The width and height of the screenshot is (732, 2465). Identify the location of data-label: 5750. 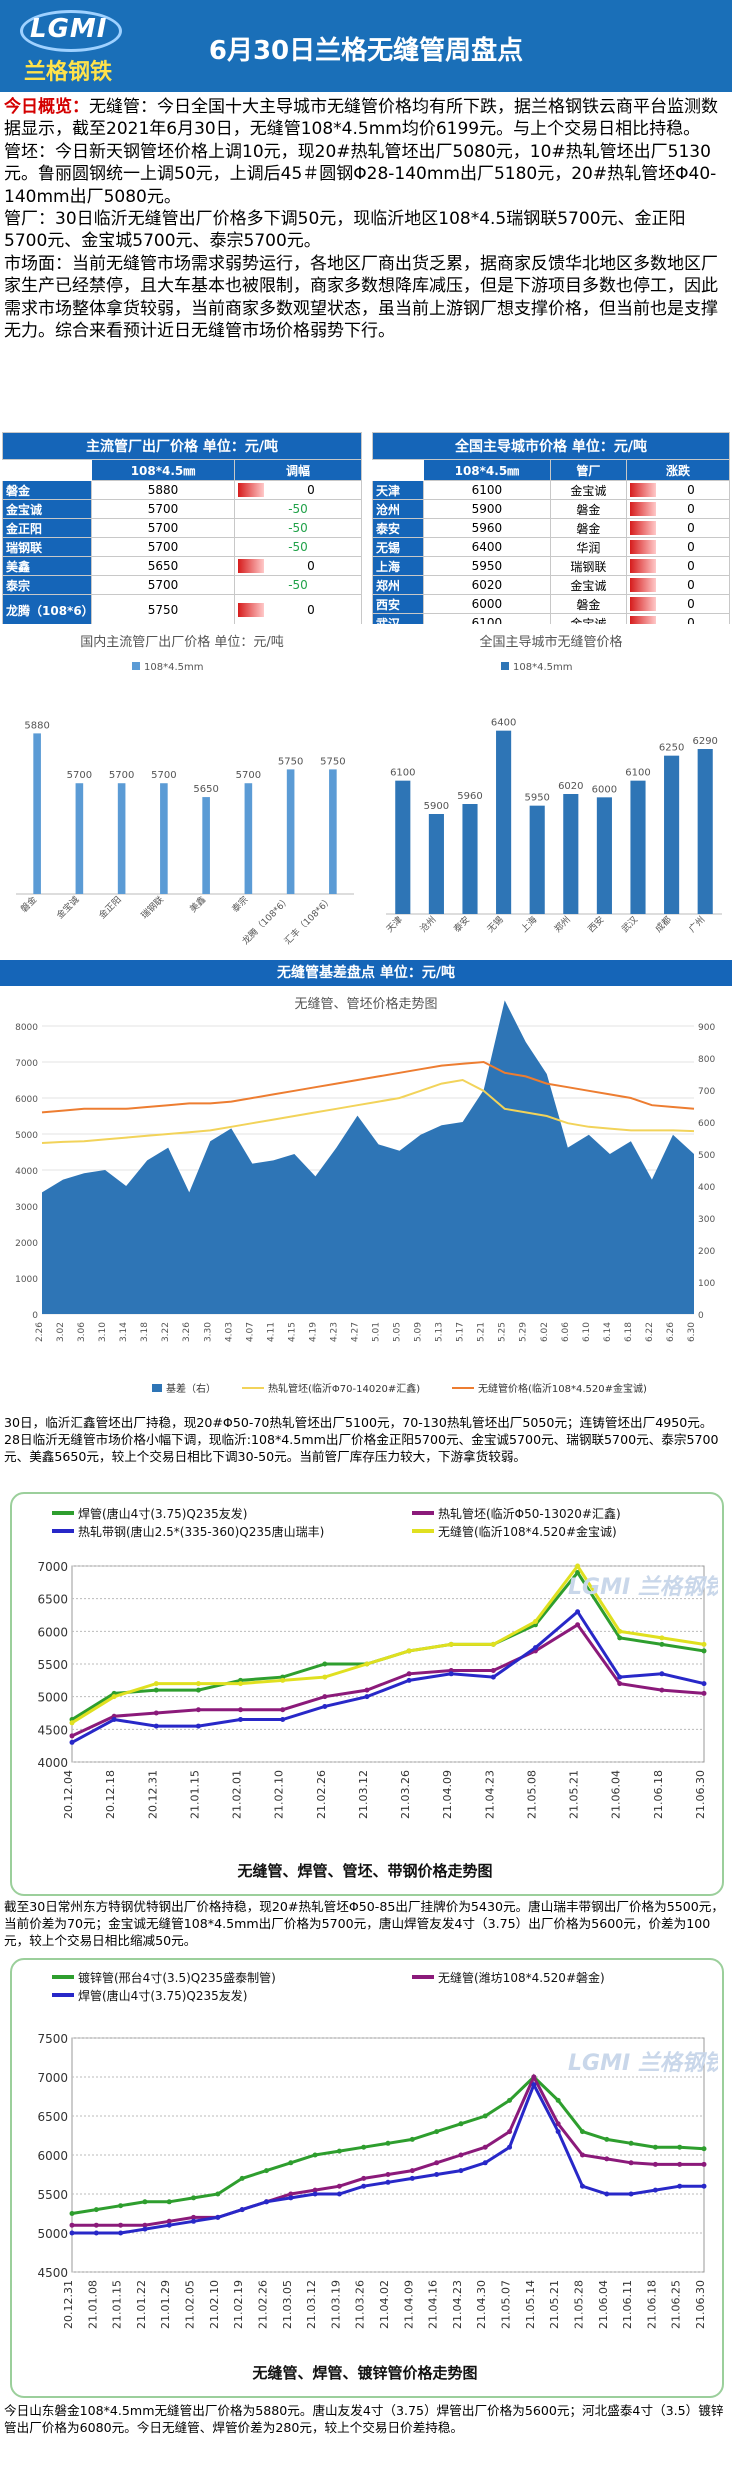
(290, 761).